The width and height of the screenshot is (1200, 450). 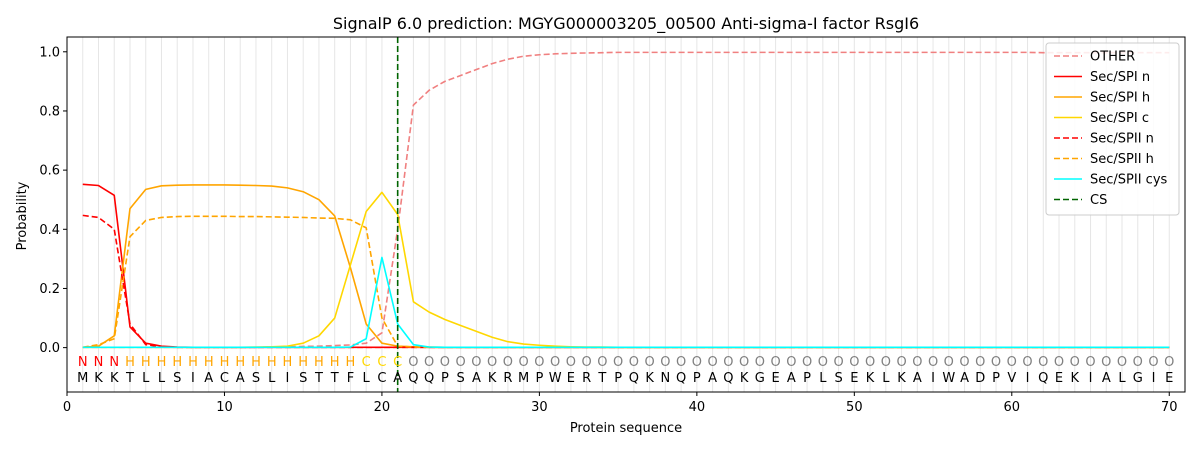 What do you see at coordinates (382, 407) in the screenshot?
I see `x-tick-label: 20` at bounding box center [382, 407].